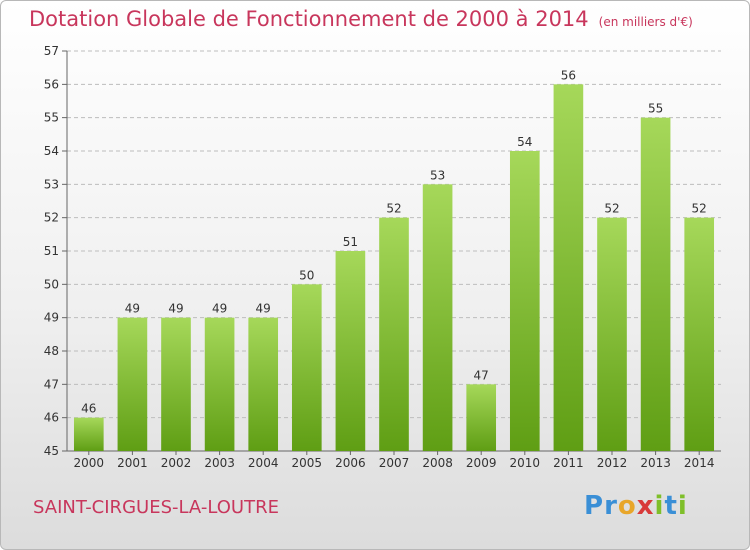  Describe the element at coordinates (51, 351) in the screenshot. I see `y-tick-label: 48` at that location.